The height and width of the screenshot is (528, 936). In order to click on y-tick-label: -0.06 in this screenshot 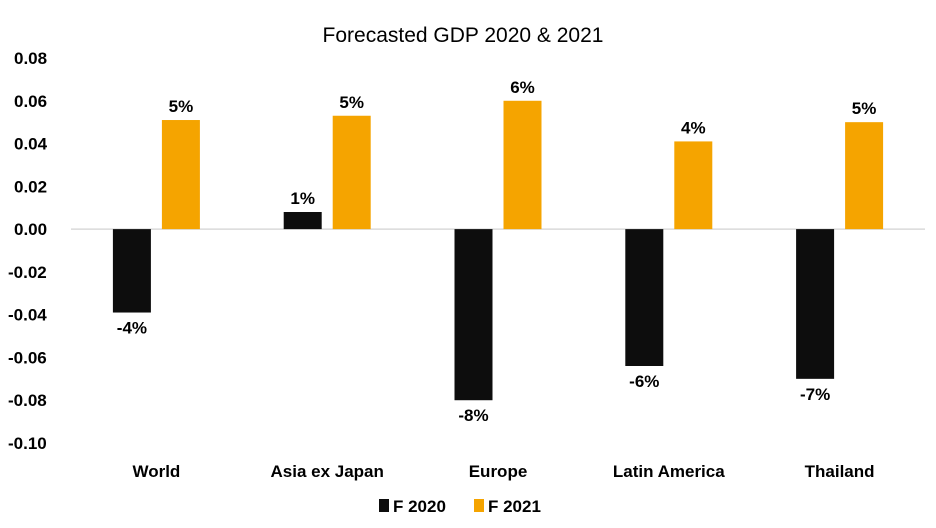, I will do `click(27, 357)`.